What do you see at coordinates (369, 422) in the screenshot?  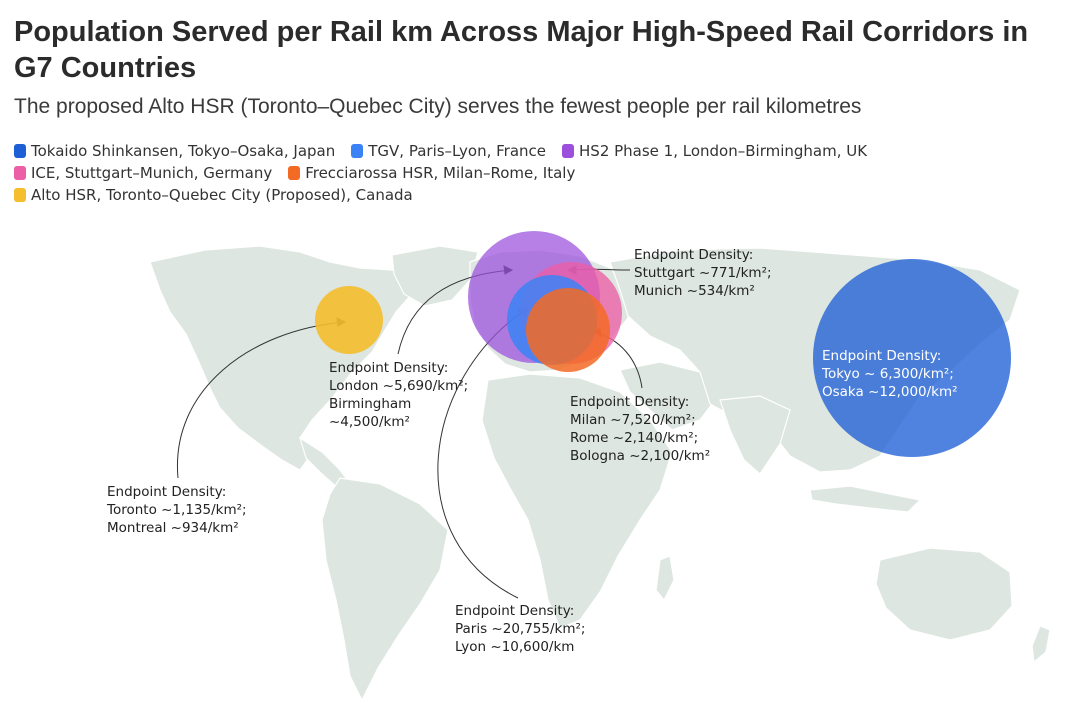 I see `annotation-hs2-line3: ~4,500/km²` at bounding box center [369, 422].